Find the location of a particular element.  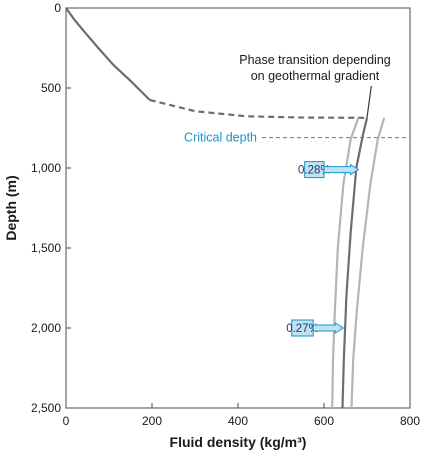

x-tick-label: 600 is located at coordinates (324, 421).